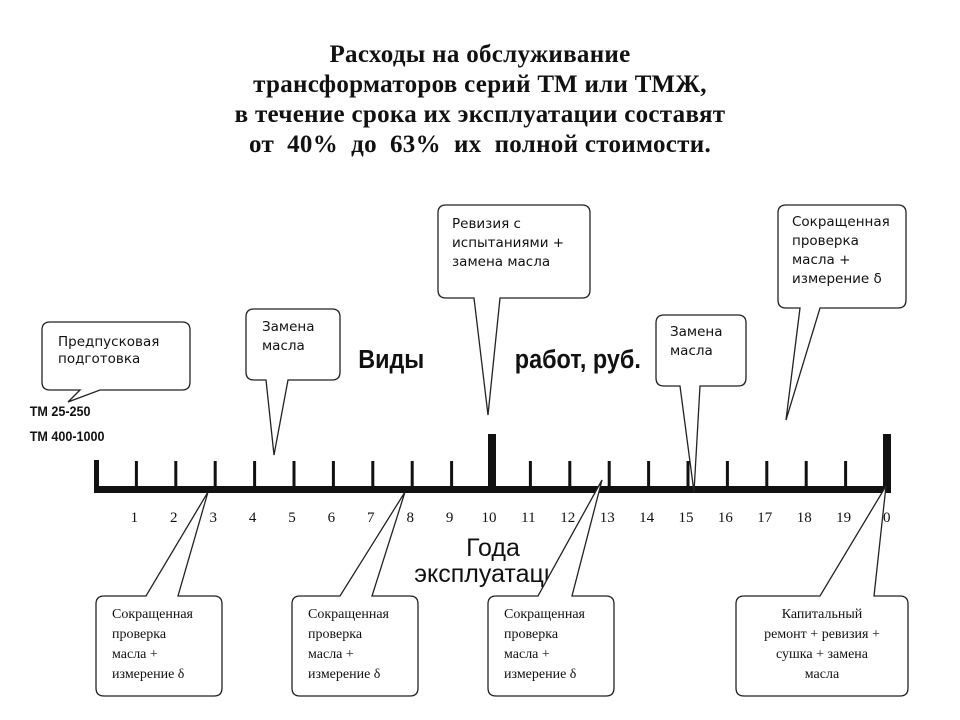  What do you see at coordinates (691, 351) in the screenshot?
I see `callout-oil-change-2-line-2: масла` at bounding box center [691, 351].